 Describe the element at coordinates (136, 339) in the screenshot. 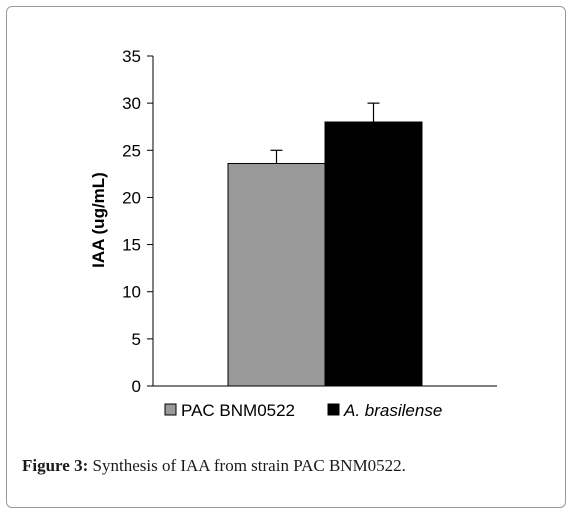

I see `y-tick-label: 5` at that location.